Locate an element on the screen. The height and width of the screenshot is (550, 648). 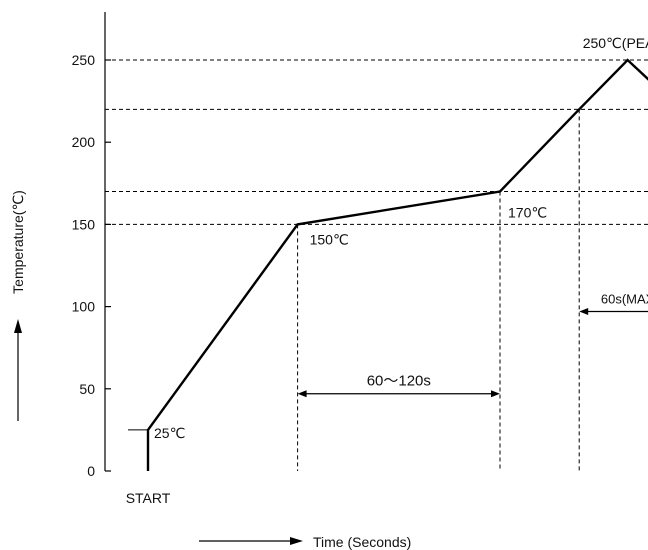
x-axis-label: Time (Seconds) is located at coordinates (362, 542).